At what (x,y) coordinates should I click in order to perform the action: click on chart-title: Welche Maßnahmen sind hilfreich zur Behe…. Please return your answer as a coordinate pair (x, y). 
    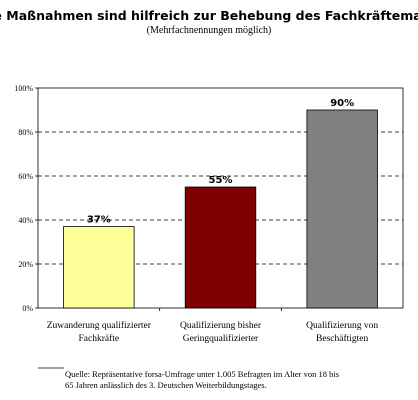
    Looking at the image, I should click on (209, 15).